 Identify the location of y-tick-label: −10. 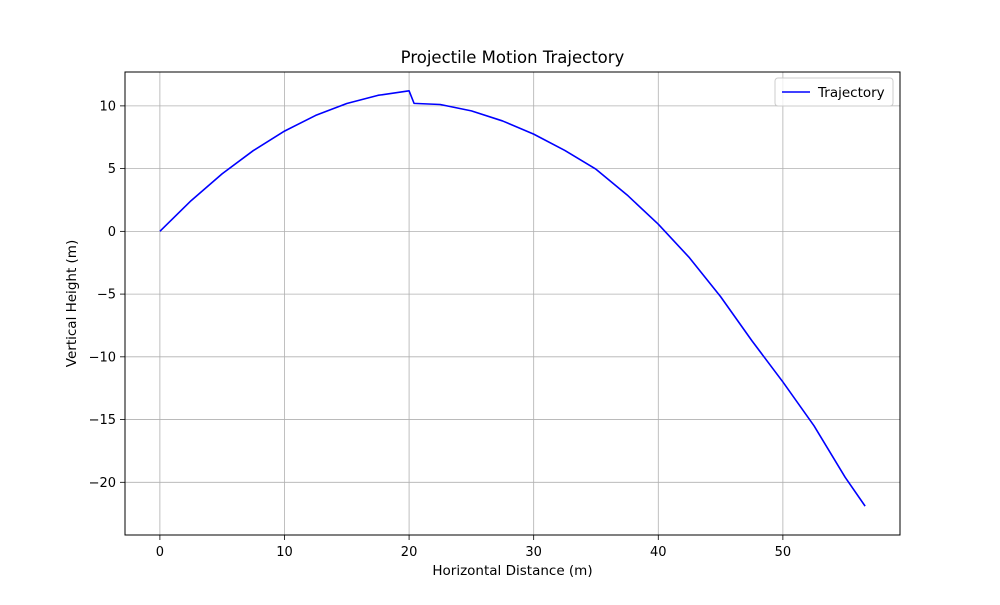
(102, 357).